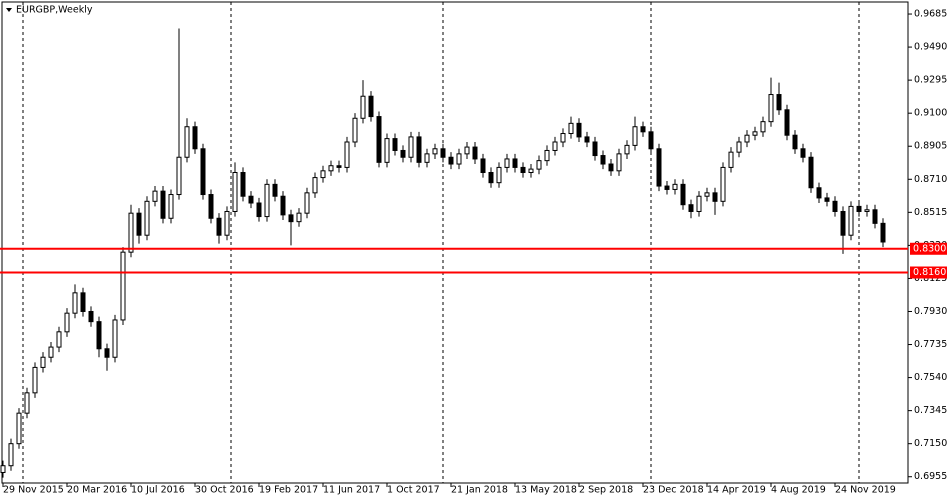  Describe the element at coordinates (158, 490) in the screenshot. I see `x-tick-label: 10 Jul 2016` at that location.